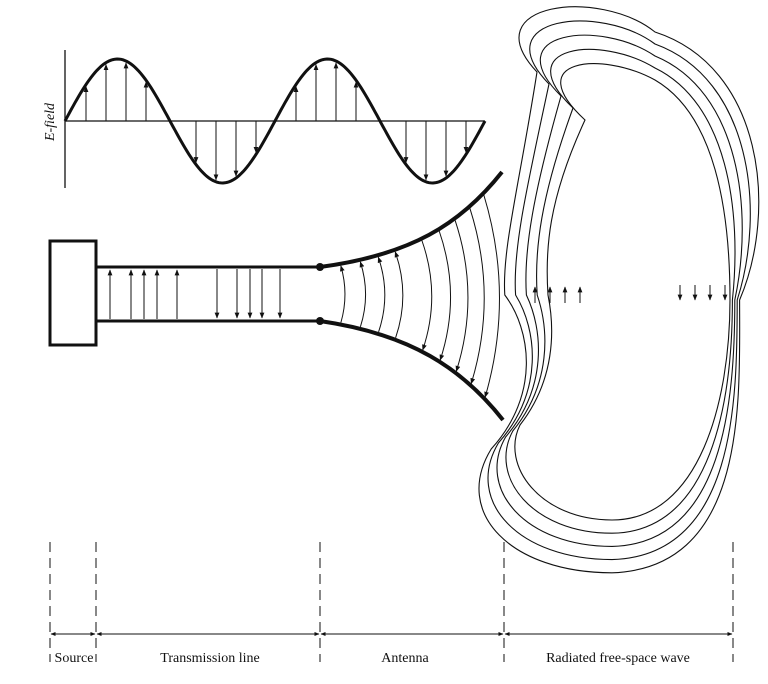 Image resolution: width=768 pixels, height=684 pixels. What do you see at coordinates (412, 370) in the screenshot?
I see `antenna-lower-flare` at bounding box center [412, 370].